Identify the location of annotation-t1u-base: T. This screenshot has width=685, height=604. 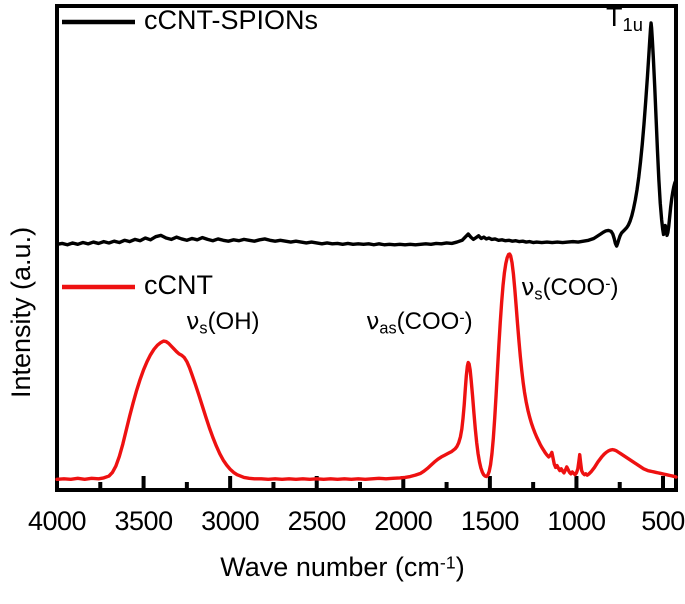
(614, 17).